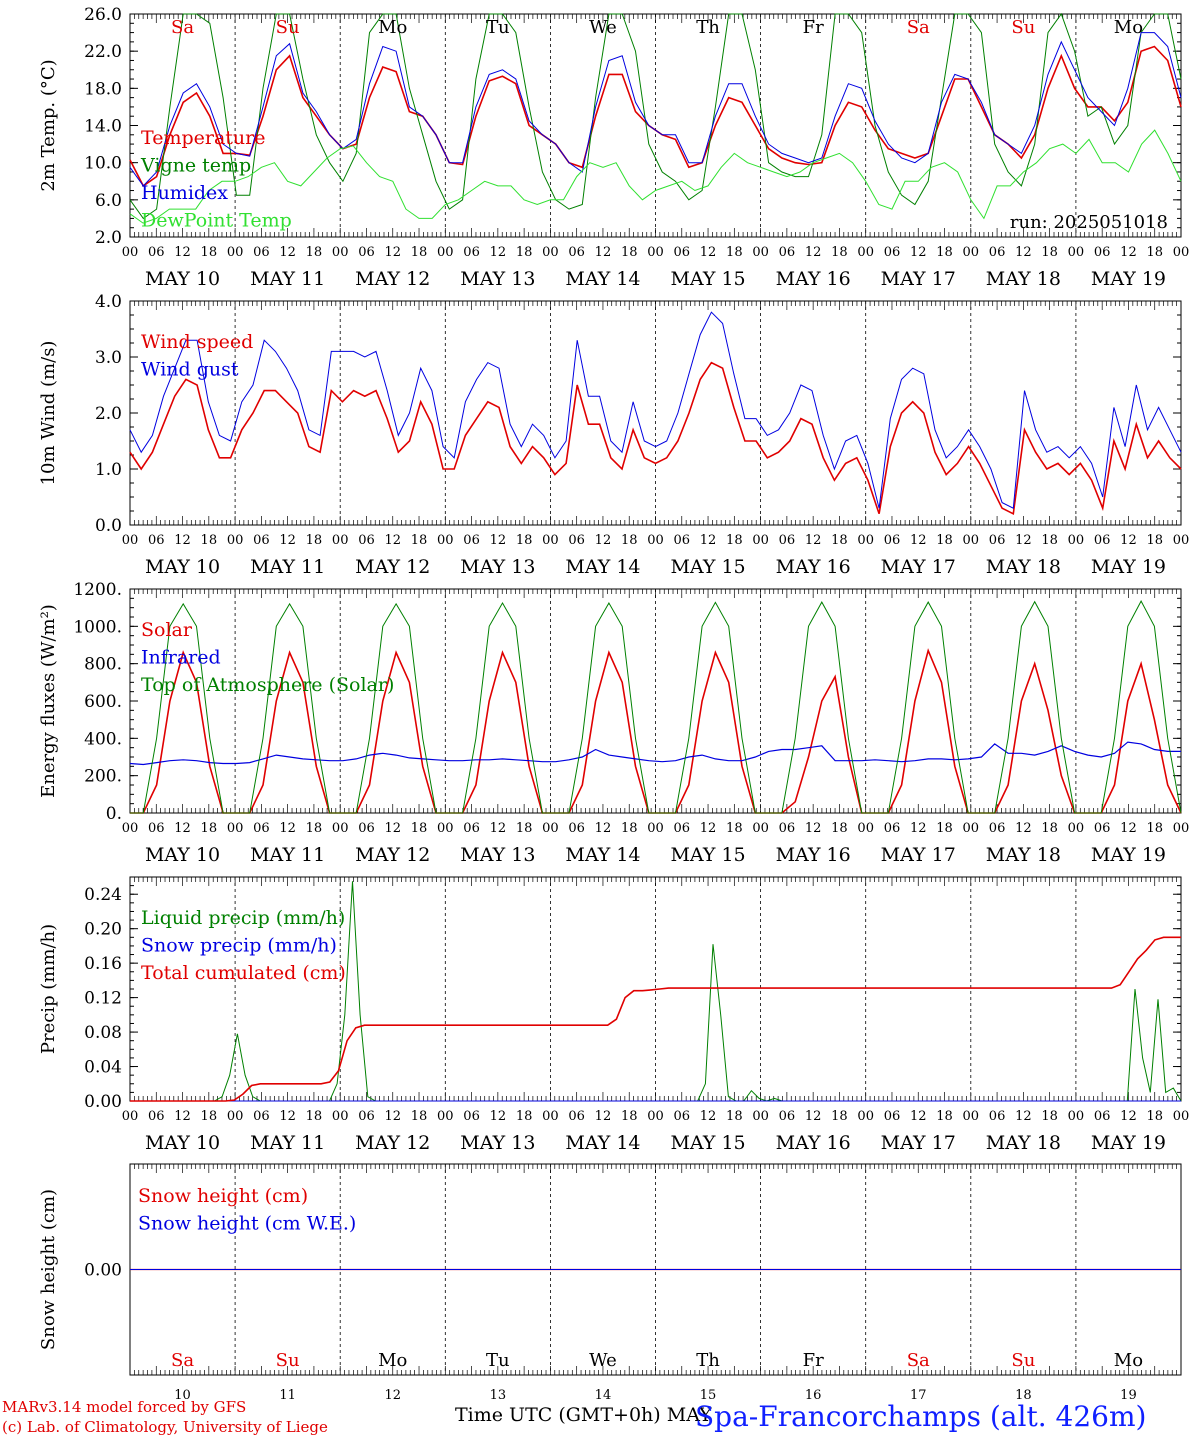 The width and height of the screenshot is (1194, 1440). I want to click on legend-entry: Solar, so click(167, 630).